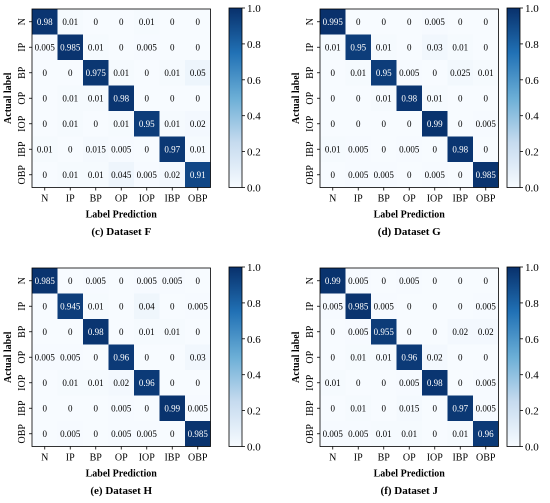  Describe the element at coordinates (121, 175) in the screenshot. I see `cell-value-label: 0.045` at that location.